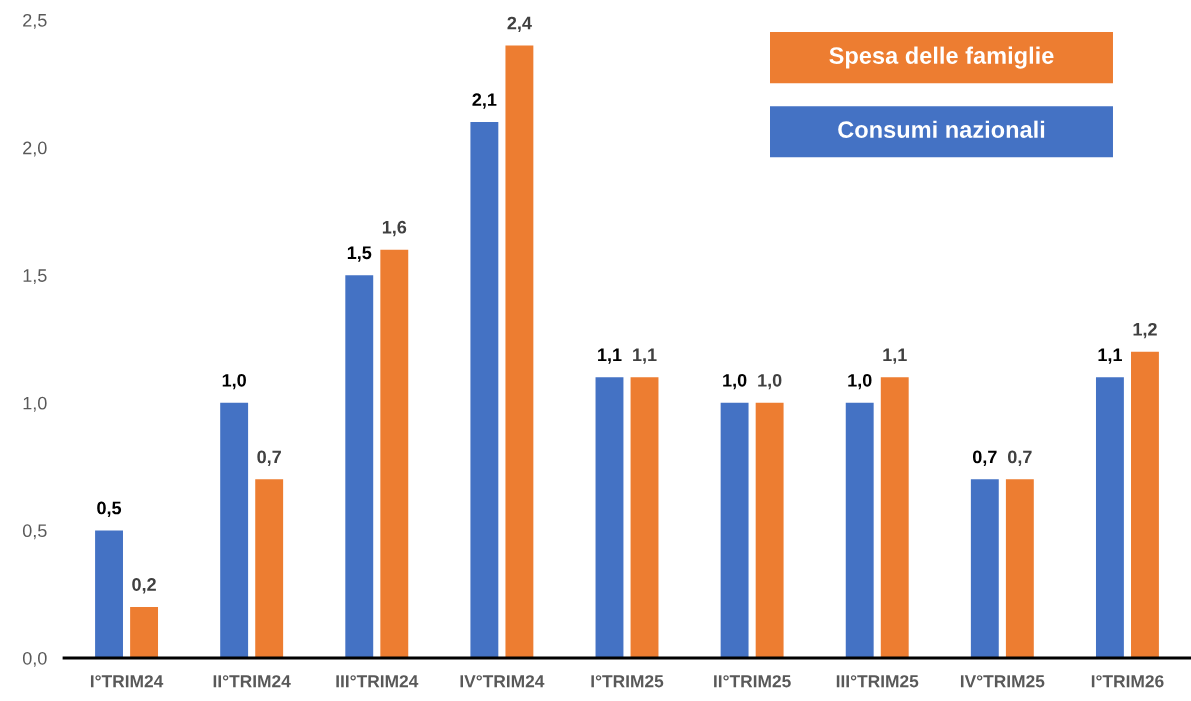 This screenshot has width=1191, height=701. What do you see at coordinates (502, 681) in the screenshot?
I see `x-tick-label: IV°TRIM24` at bounding box center [502, 681].